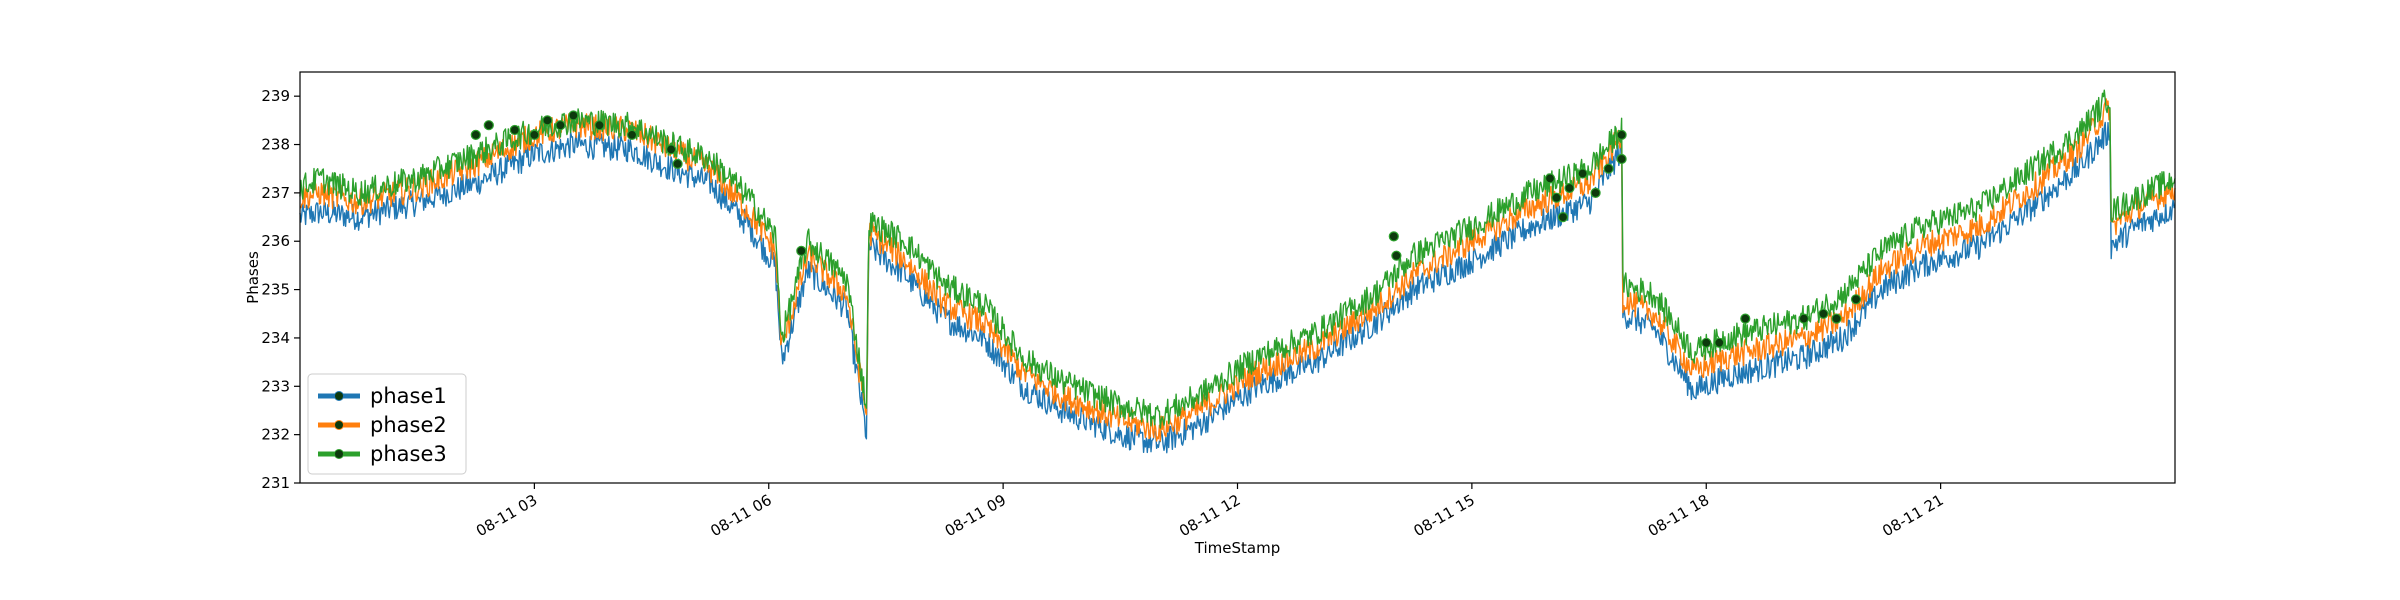 Image resolution: width=2400 pixels, height=600 pixels. What do you see at coordinates (408, 454) in the screenshot?
I see `legend-label-phase3: phase3` at bounding box center [408, 454].